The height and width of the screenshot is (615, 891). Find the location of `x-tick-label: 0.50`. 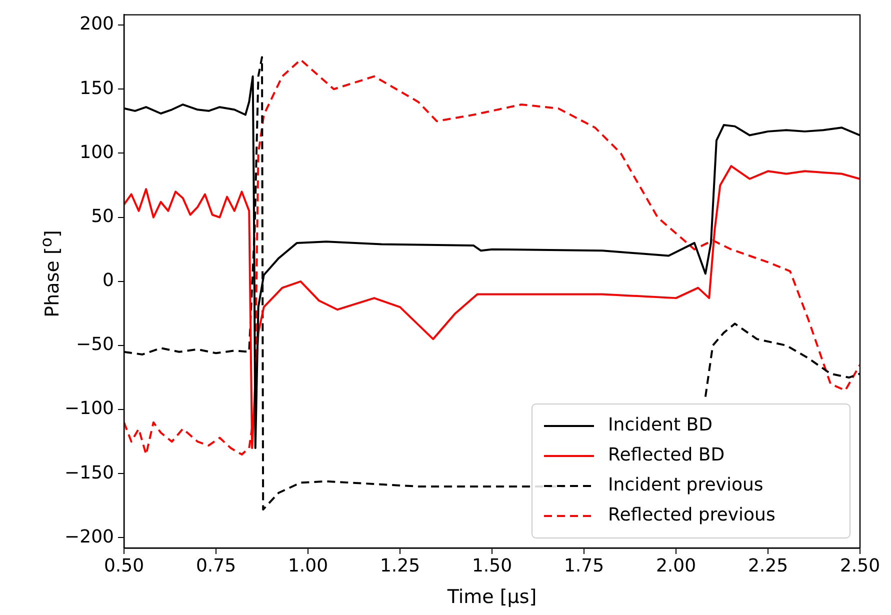

x-tick-label: 0.50 is located at coordinates (124, 565).